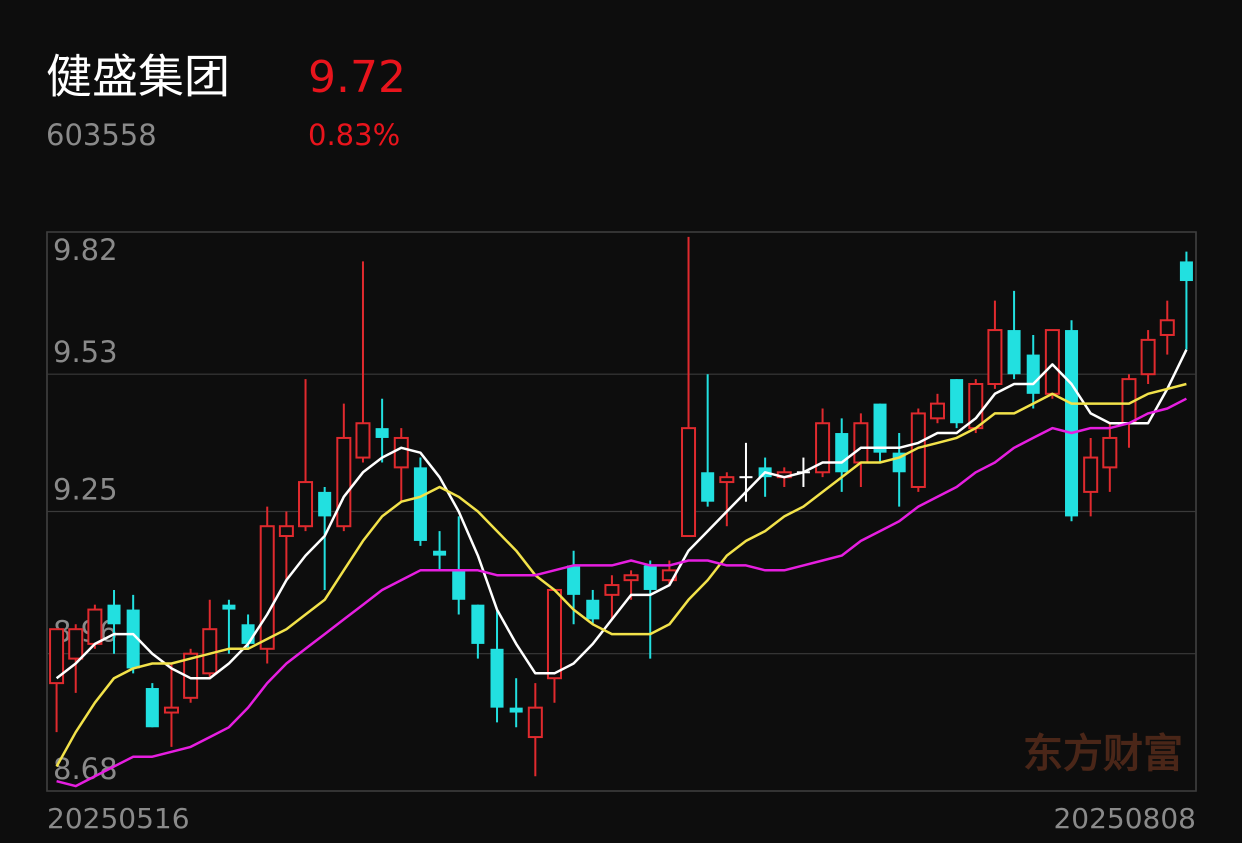 The image size is (1242, 843). What do you see at coordinates (138, 77) in the screenshot?
I see `stock-name: 健盛集团` at bounding box center [138, 77].